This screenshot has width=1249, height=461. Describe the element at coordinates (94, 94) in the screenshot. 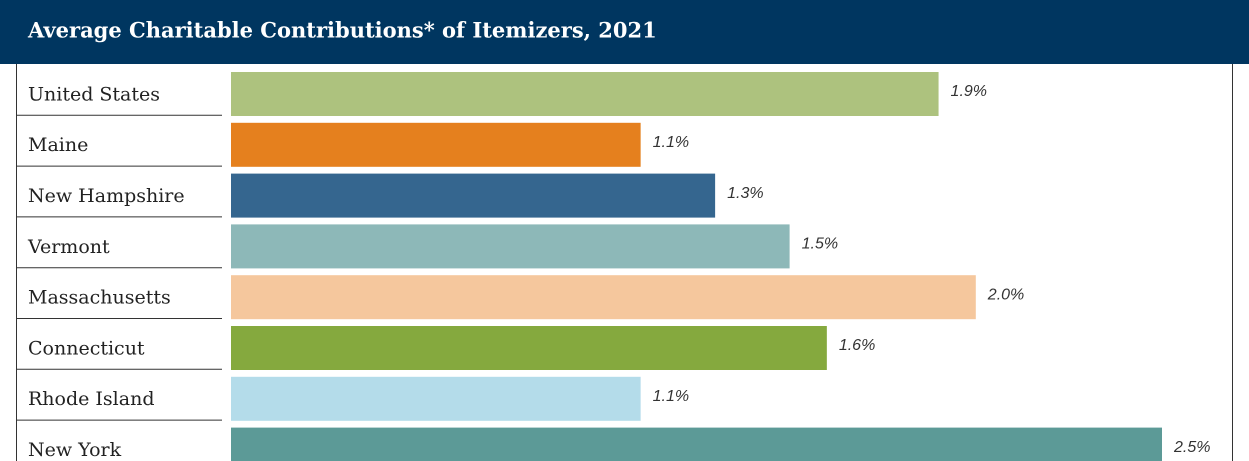

I see `category-label: United States` at that location.